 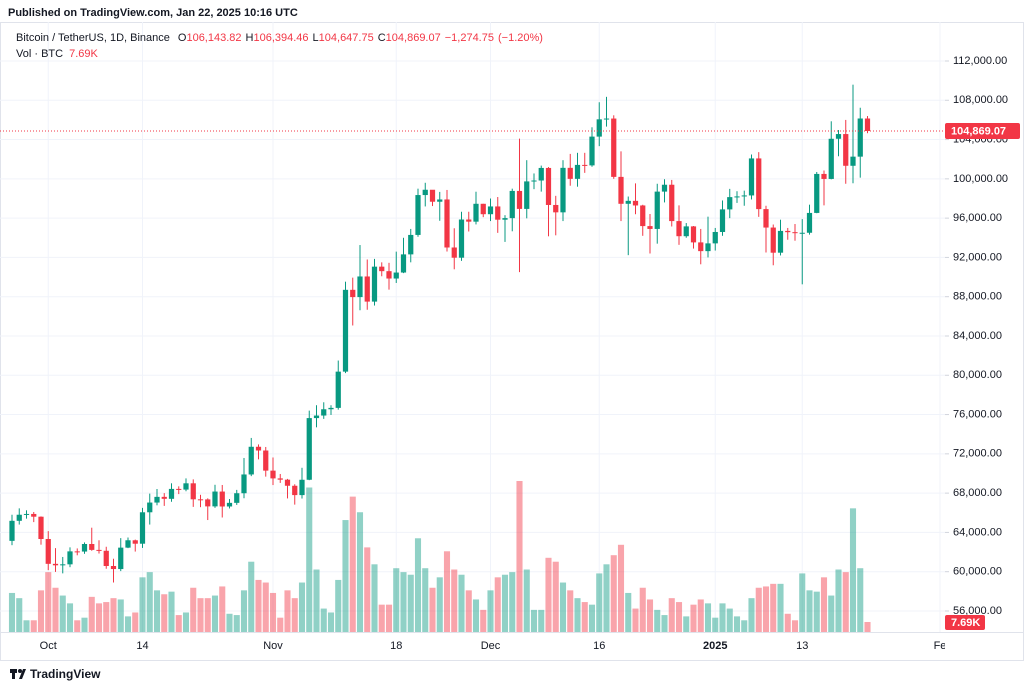 I want to click on y-tick-label: 108,000.00, so click(x=980, y=100).